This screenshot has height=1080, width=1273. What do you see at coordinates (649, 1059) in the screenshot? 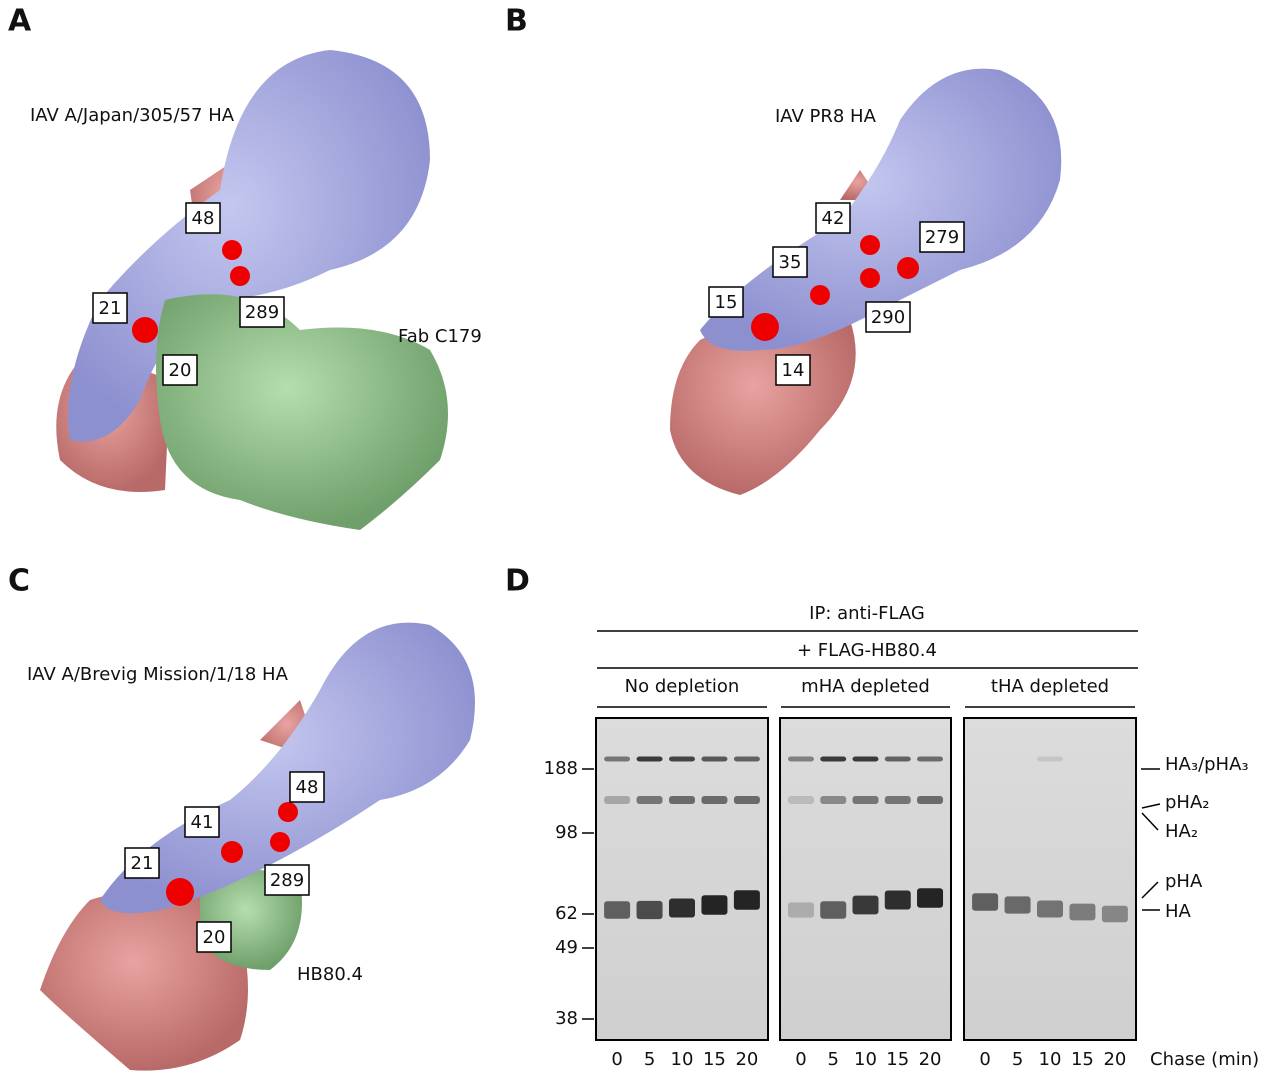
I see `lane-label: 5` at bounding box center [649, 1059].